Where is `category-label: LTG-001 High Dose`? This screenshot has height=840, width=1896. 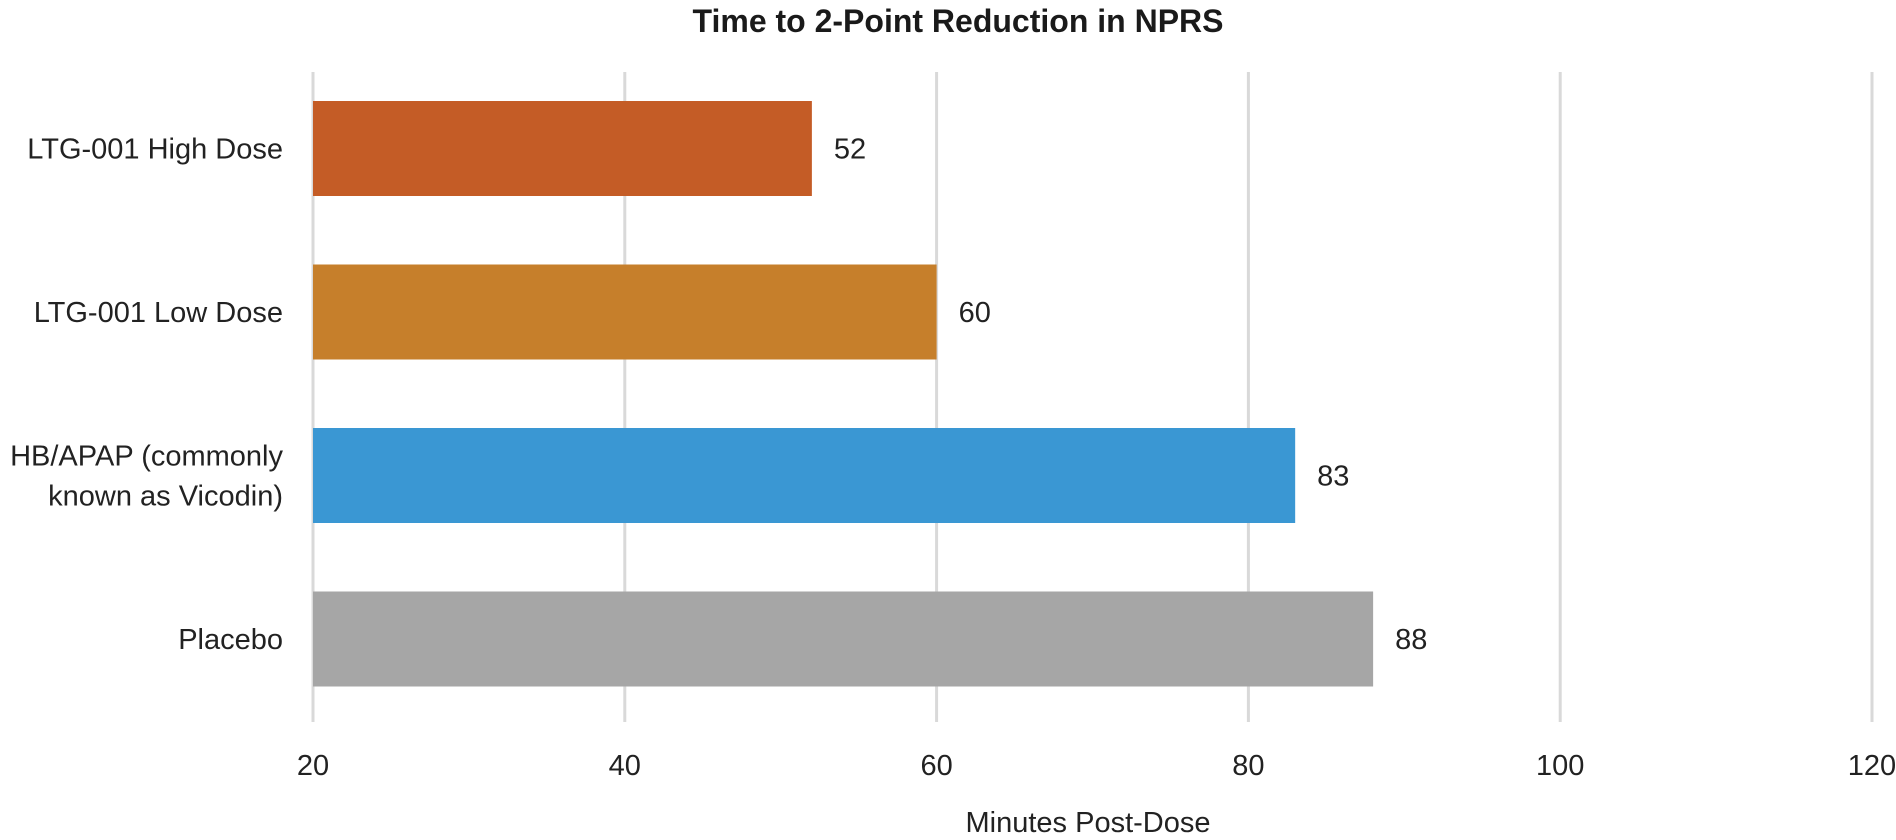 category-label: LTG-001 High Dose is located at coordinates (155, 150).